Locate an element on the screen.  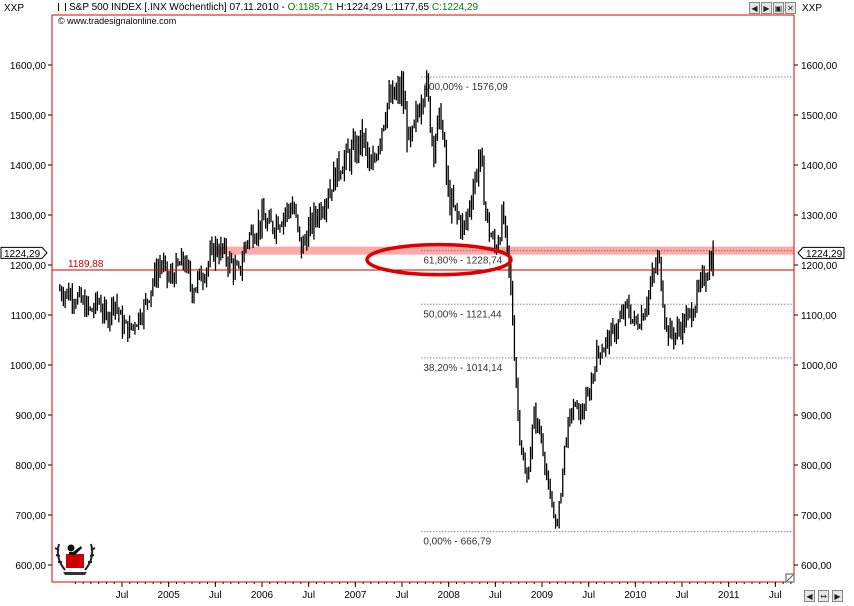
y-tick-label-left: 1600,00 is located at coordinates (28, 66).